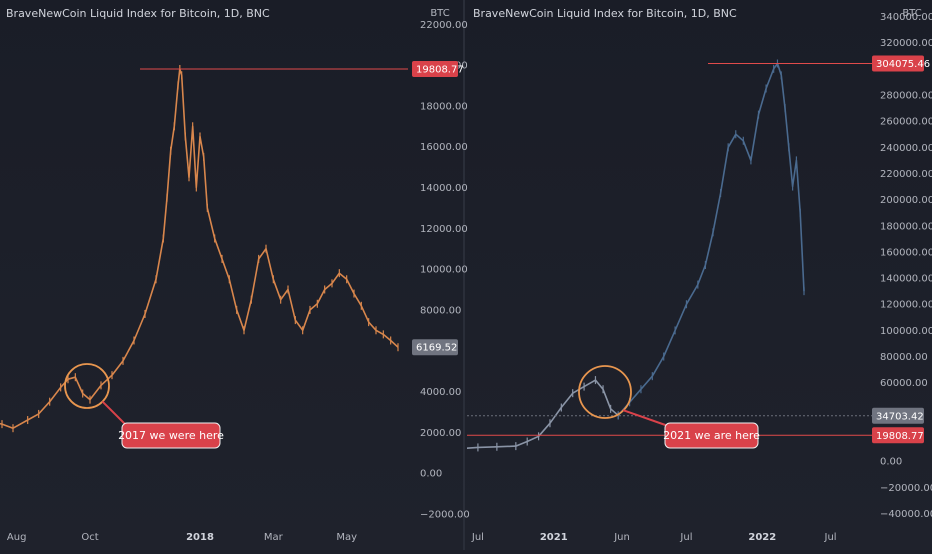 This screenshot has height=554, width=932. What do you see at coordinates (444, 106) in the screenshot?
I see `y-tick-label: 18000.00` at bounding box center [444, 106].